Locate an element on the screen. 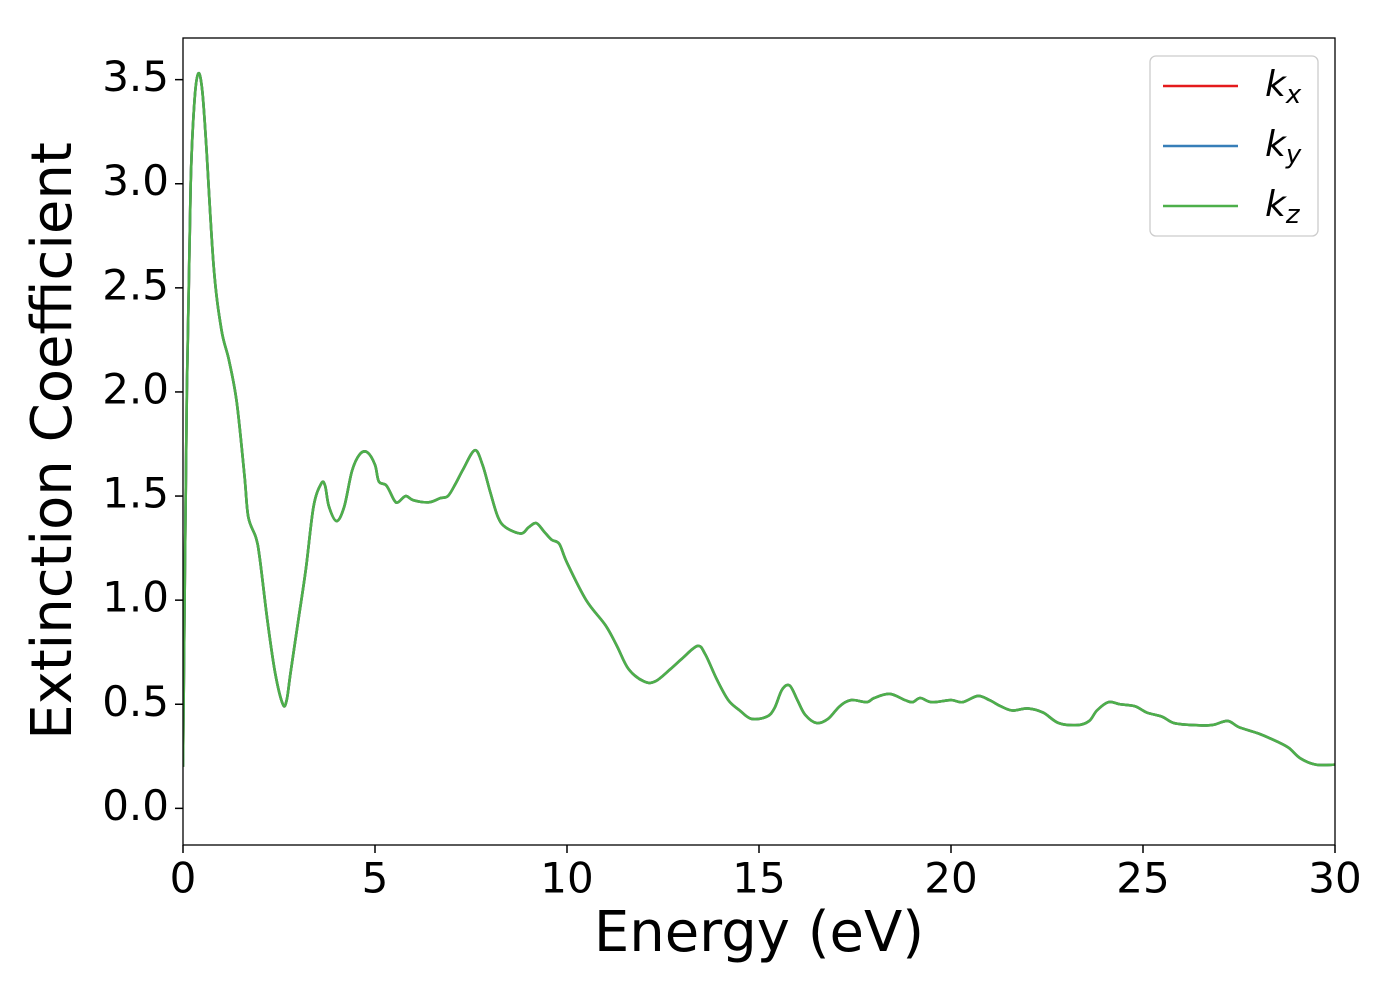  y-tick-label: 3.5 is located at coordinates (135, 76).